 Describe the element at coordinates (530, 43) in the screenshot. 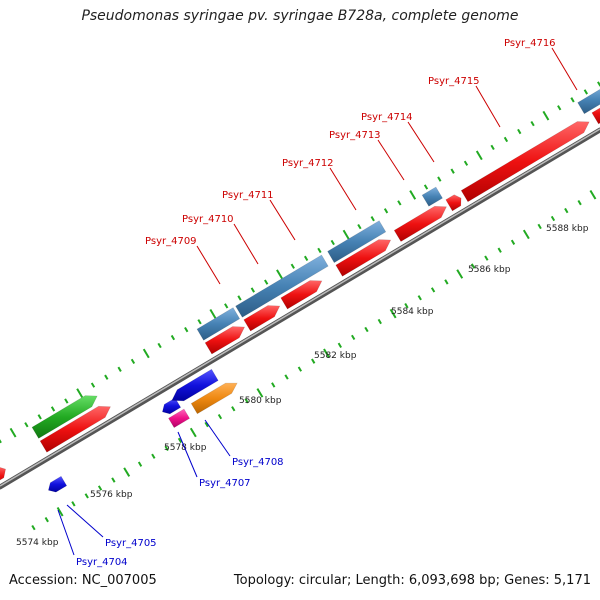

I see `gene-label: Psyr_4716` at that location.